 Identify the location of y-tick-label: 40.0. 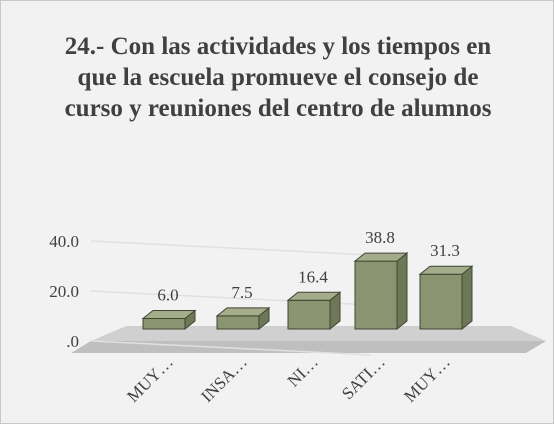
(64, 241).